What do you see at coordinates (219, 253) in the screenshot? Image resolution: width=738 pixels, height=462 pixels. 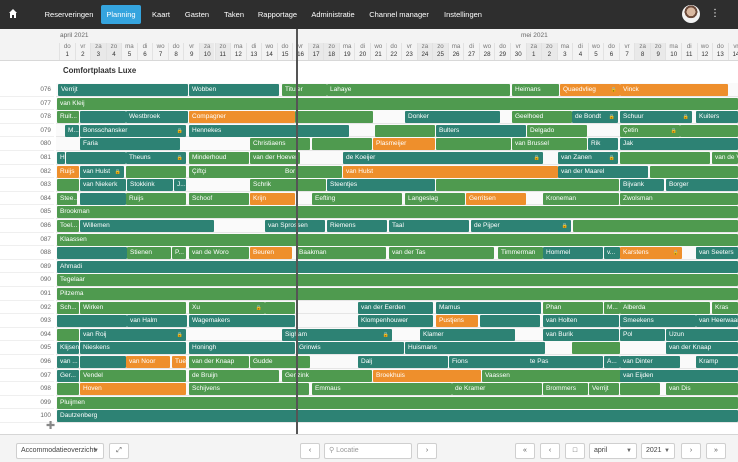 I see `reservation-bar: van de Woro` at bounding box center [219, 253].